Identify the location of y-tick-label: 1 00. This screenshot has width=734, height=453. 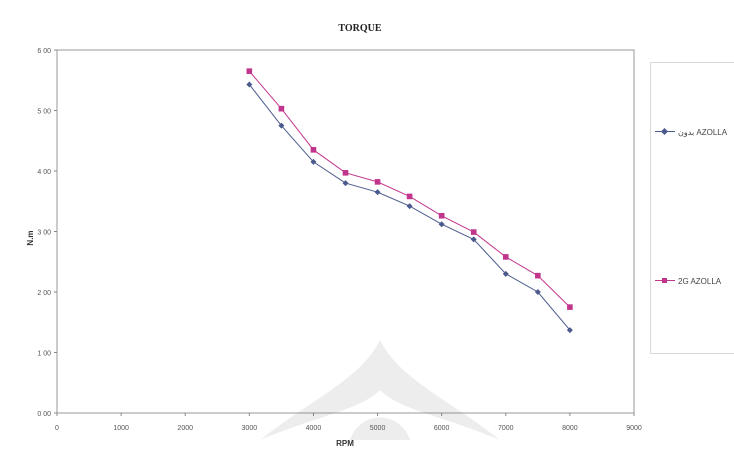
(44, 354).